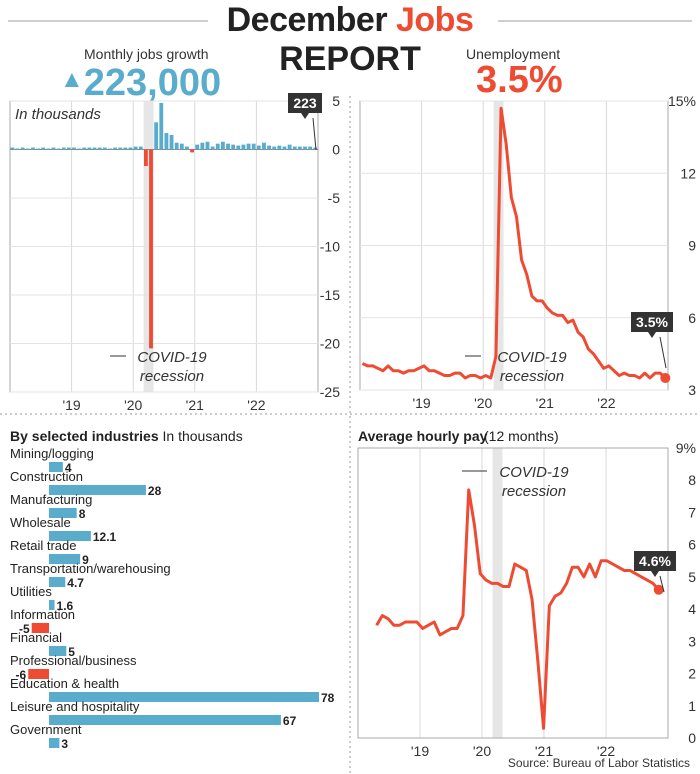 The width and height of the screenshot is (700, 774). What do you see at coordinates (662, 584) in the screenshot?
I see `pay-callout-leader` at bounding box center [662, 584].